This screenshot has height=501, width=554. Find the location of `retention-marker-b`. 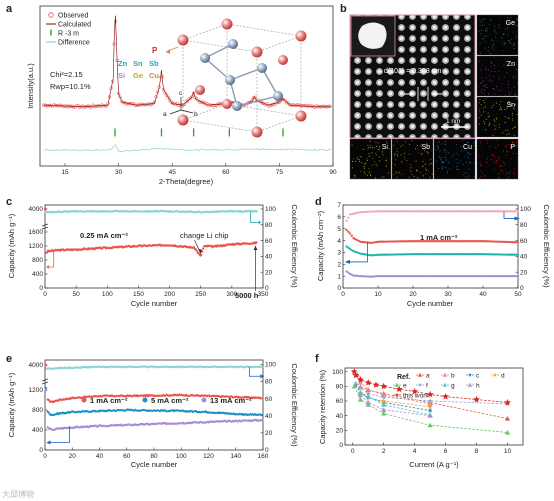

retention-marker-b is located at coordinates (430, 404).